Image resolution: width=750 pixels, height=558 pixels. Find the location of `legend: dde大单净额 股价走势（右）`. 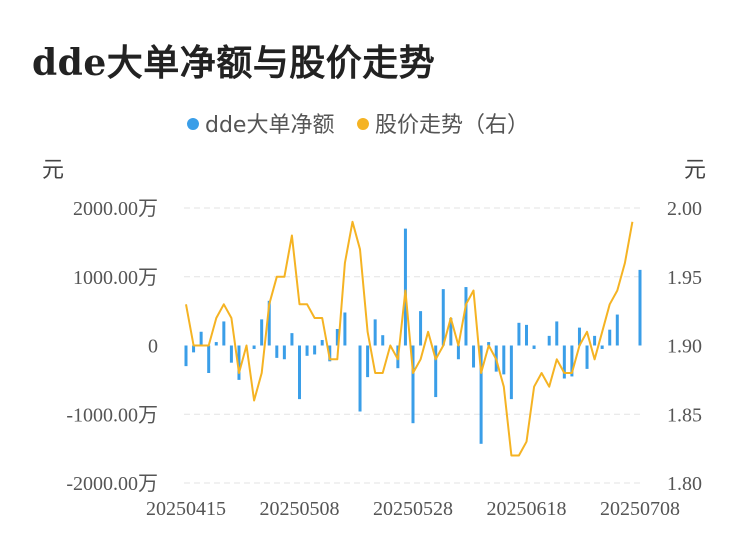

legend: dde大单净额 股价走势（右） is located at coordinates (358, 125).